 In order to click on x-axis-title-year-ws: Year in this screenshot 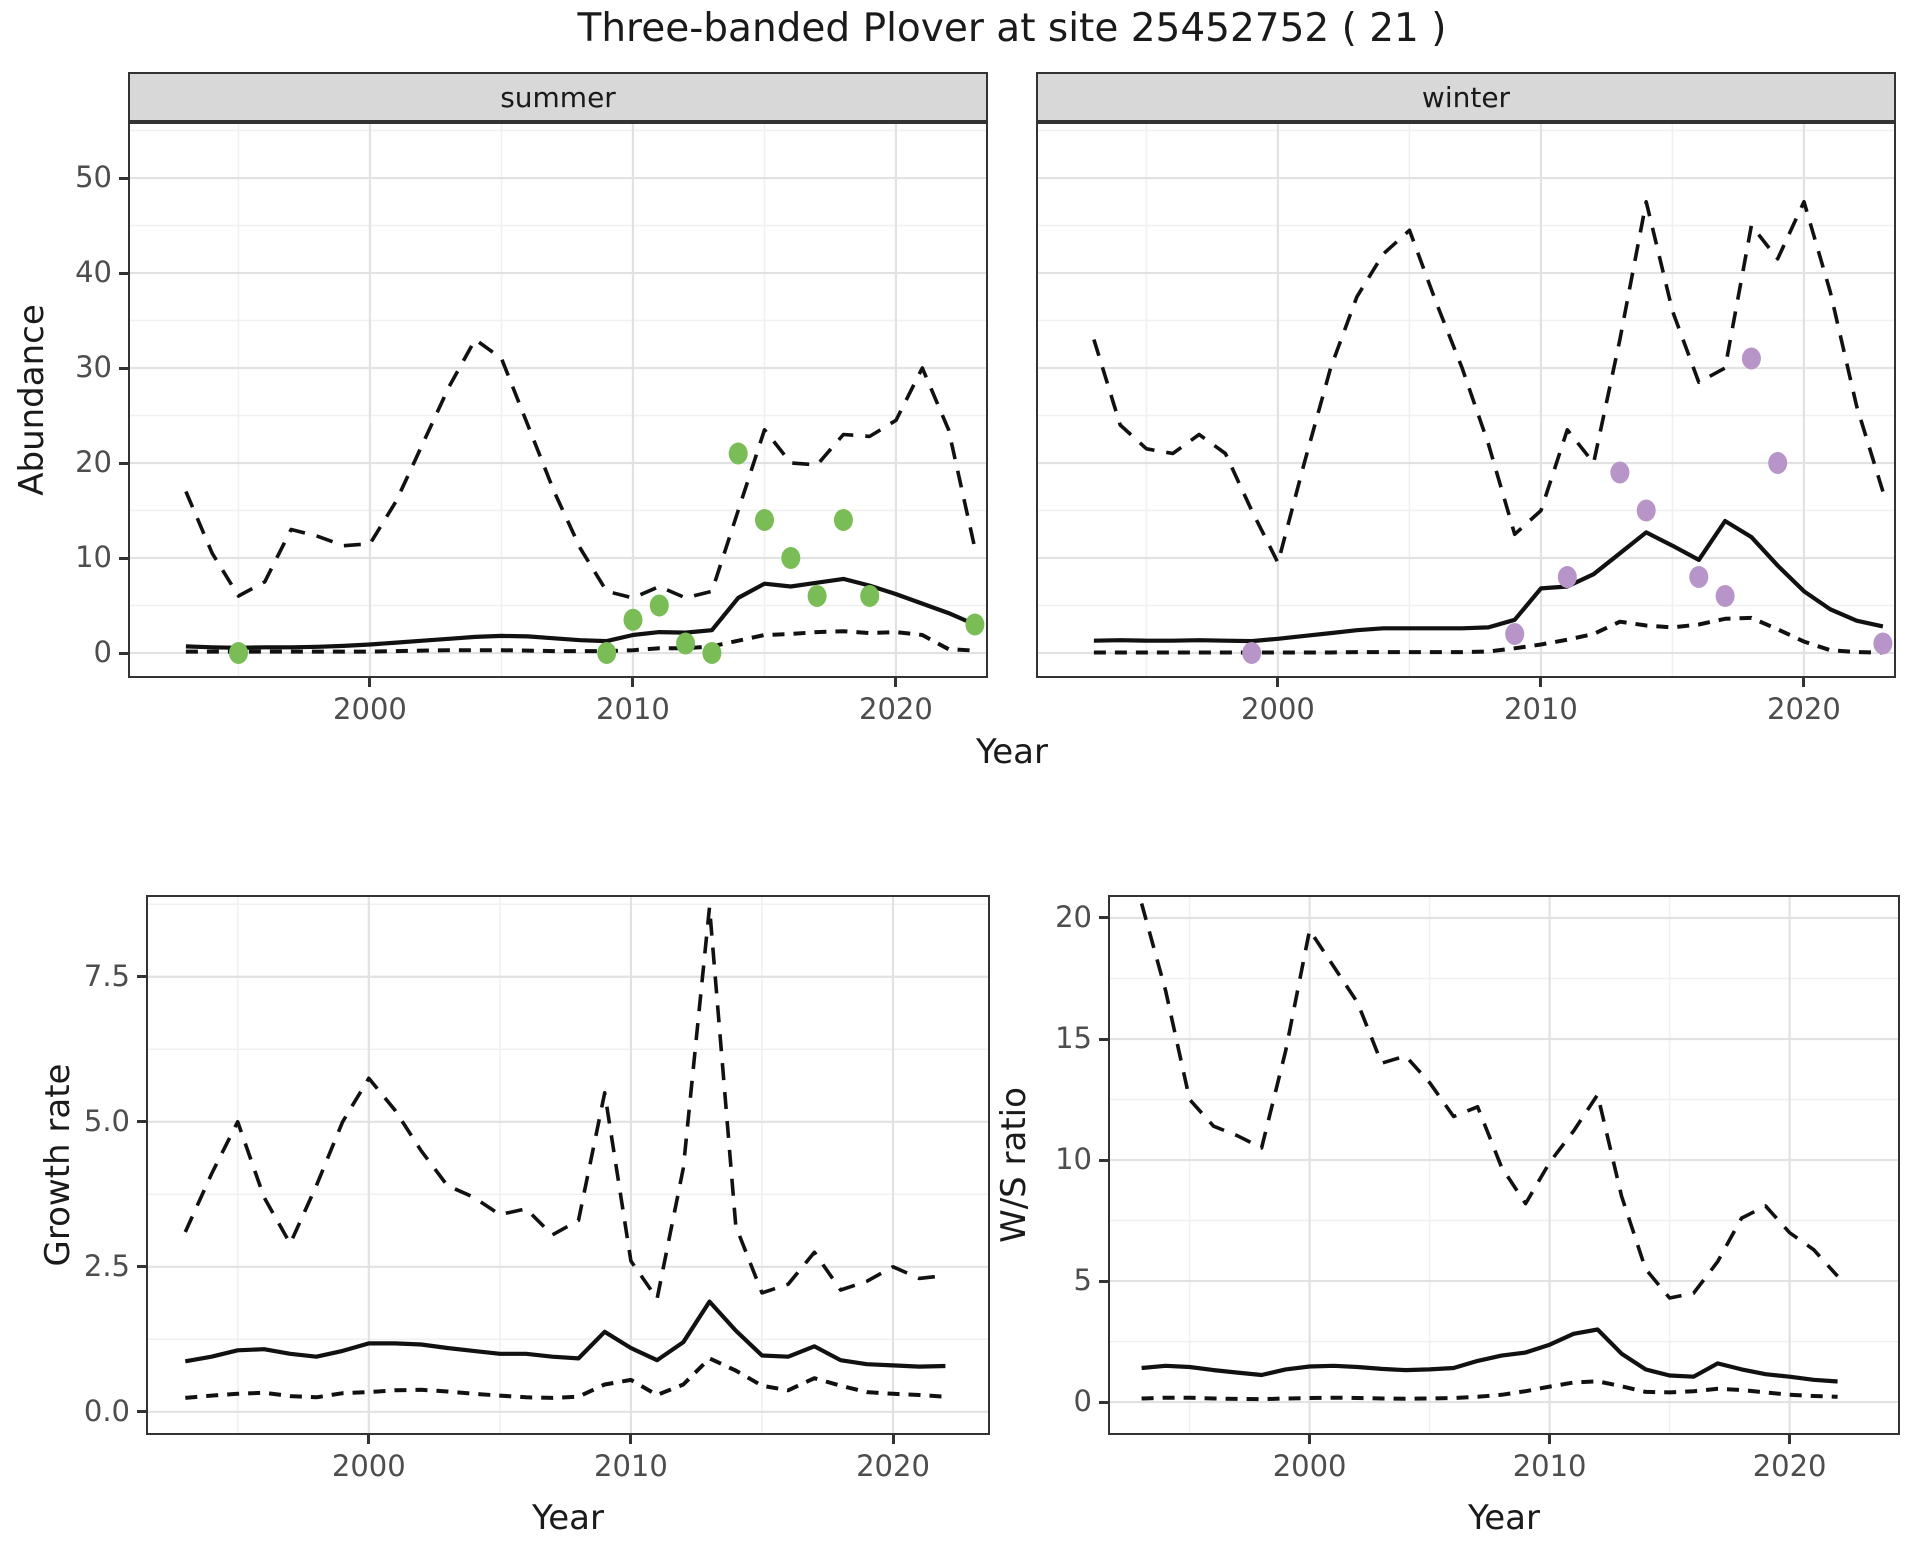, I will do `click(1504, 1518)`.